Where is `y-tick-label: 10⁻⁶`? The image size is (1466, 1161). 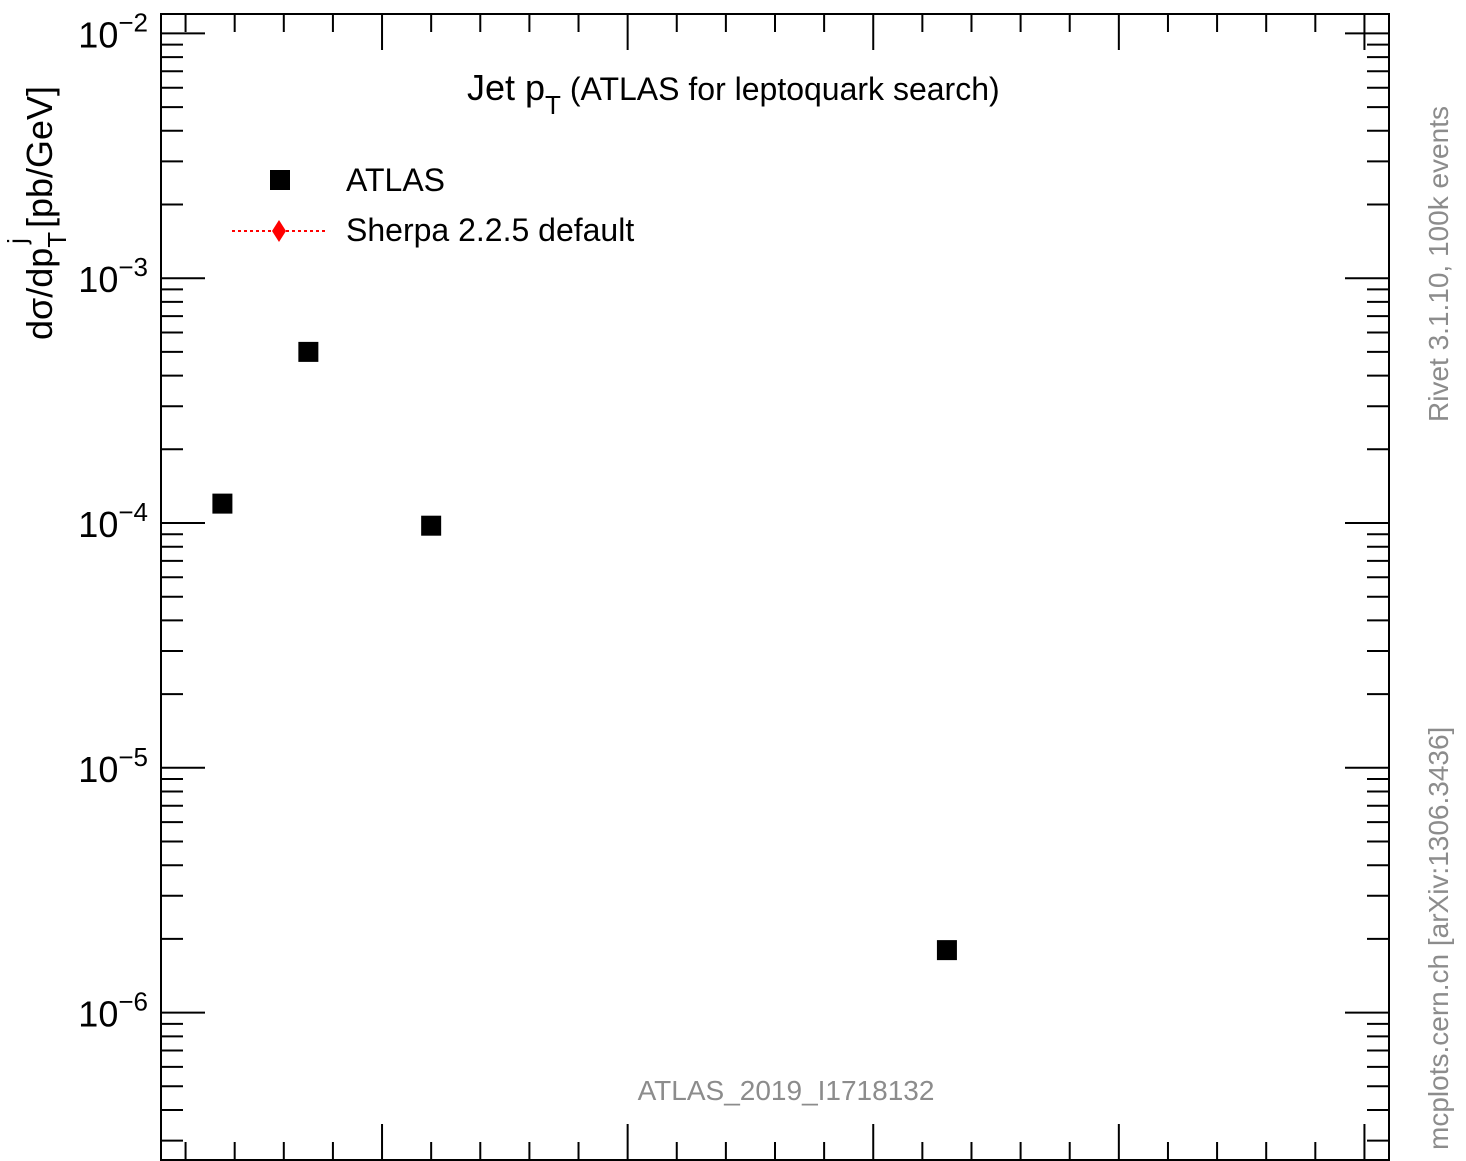
y-tick-label: 10⁻⁶ is located at coordinates (113, 1011).